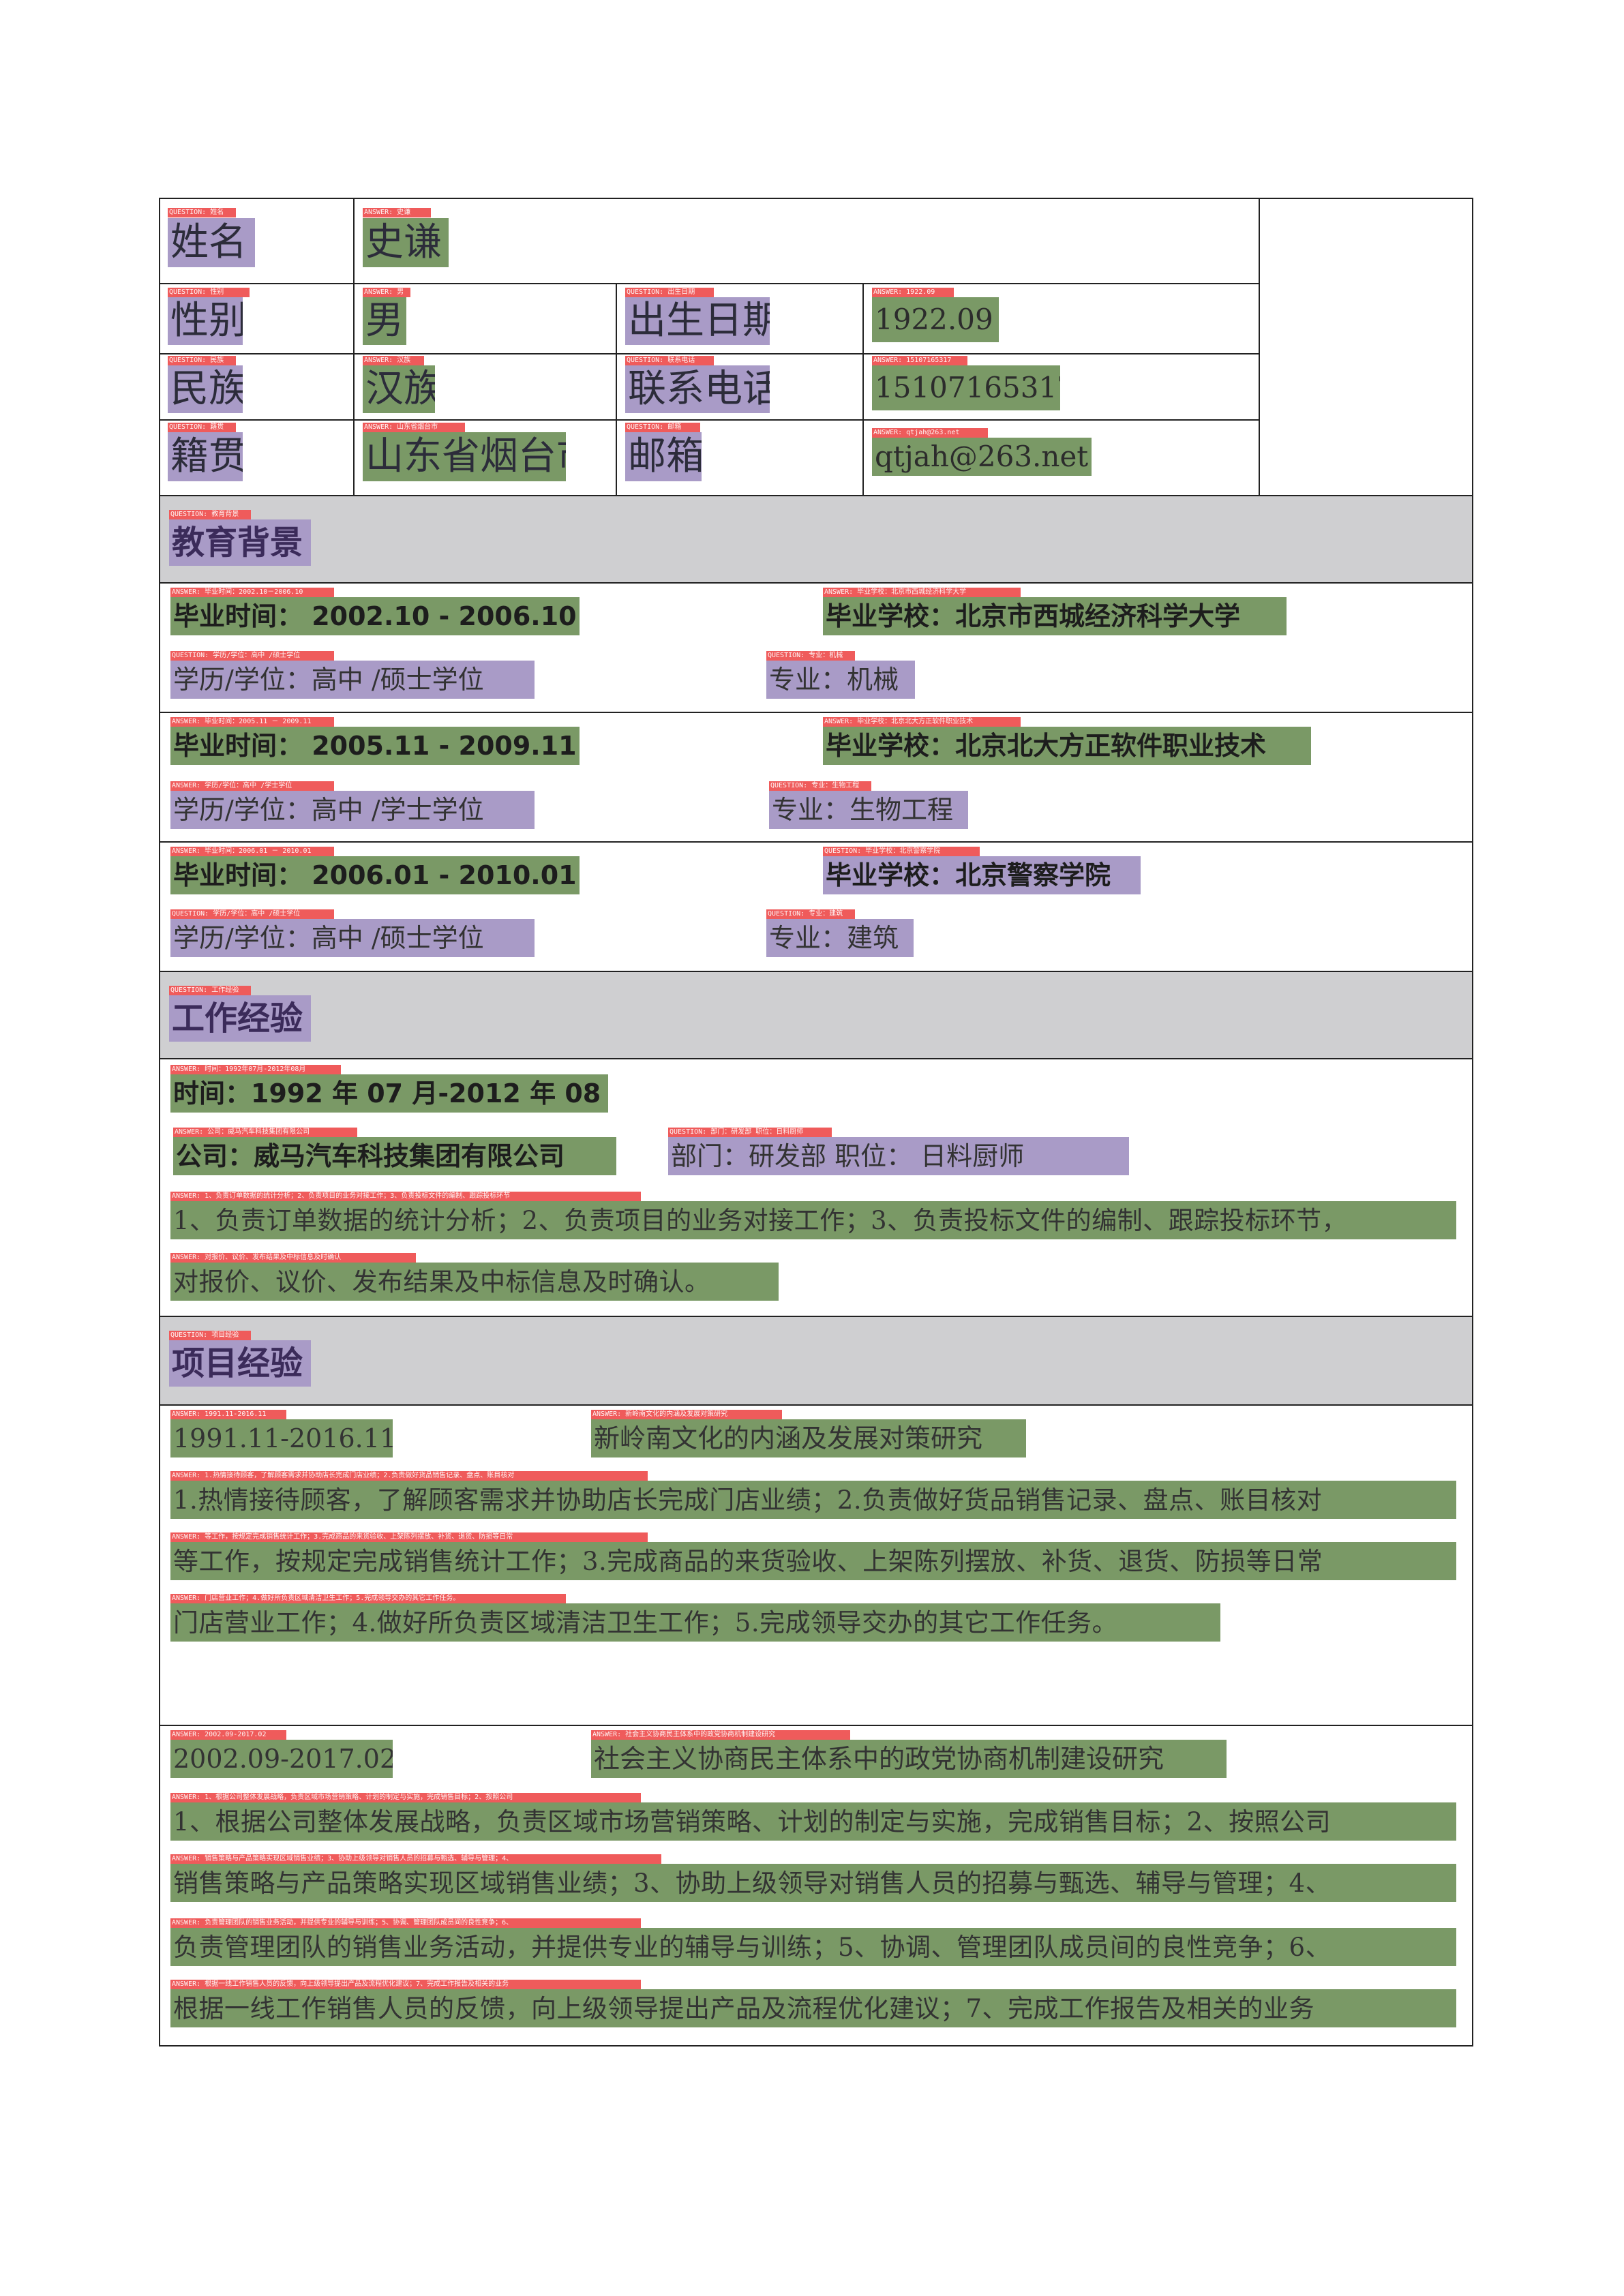 The height and width of the screenshot is (2296, 1624). What do you see at coordinates (686, 1415) in the screenshot?
I see `answer-tag: ANSWER: 新岭南文化的内涵及发展对策研究` at bounding box center [686, 1415].